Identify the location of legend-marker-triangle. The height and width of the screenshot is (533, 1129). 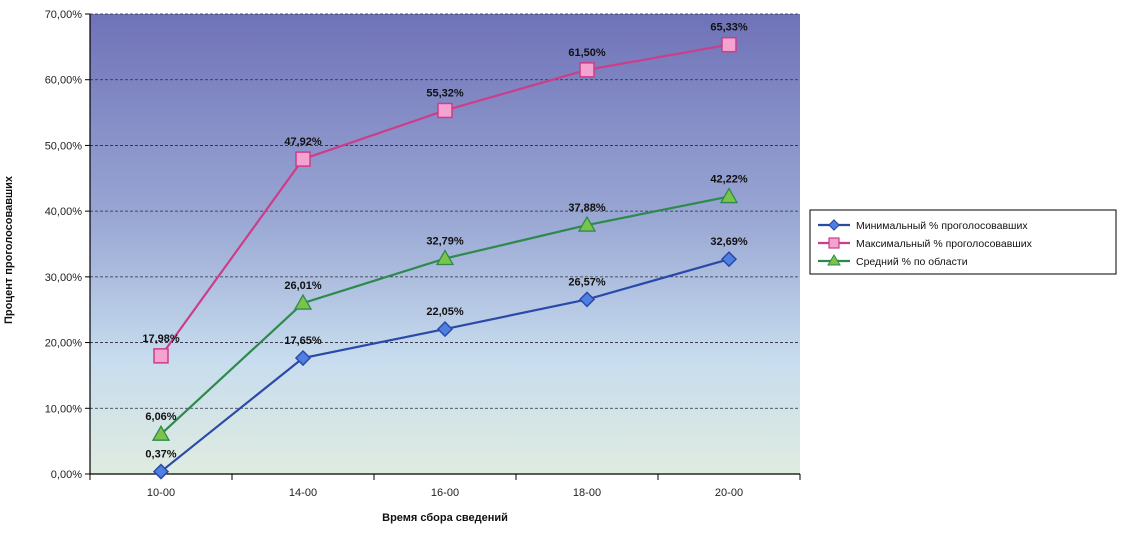
(834, 260).